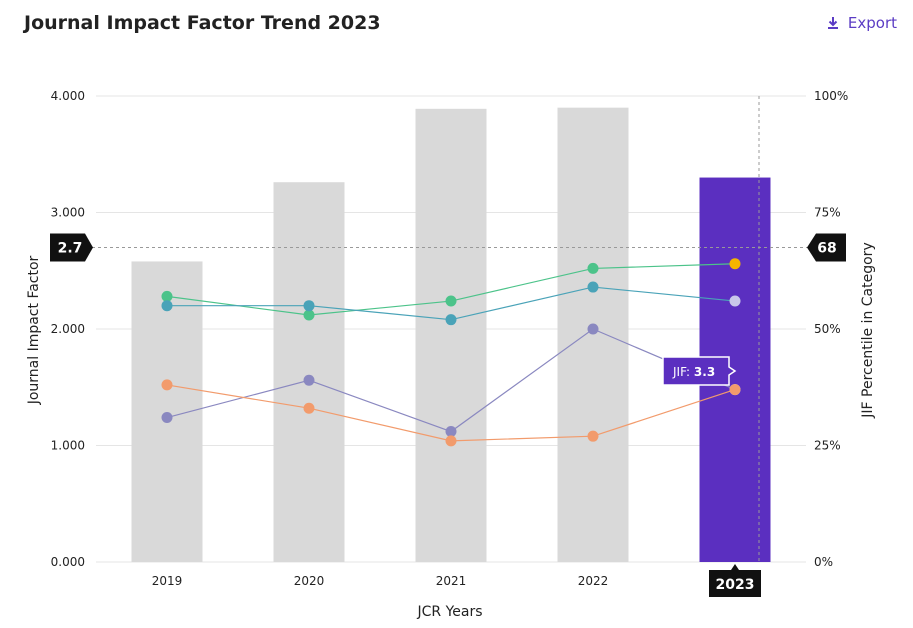 The height and width of the screenshot is (628, 913). What do you see at coordinates (68, 446) in the screenshot?
I see `y-tick-label-left: 1.000` at bounding box center [68, 446].